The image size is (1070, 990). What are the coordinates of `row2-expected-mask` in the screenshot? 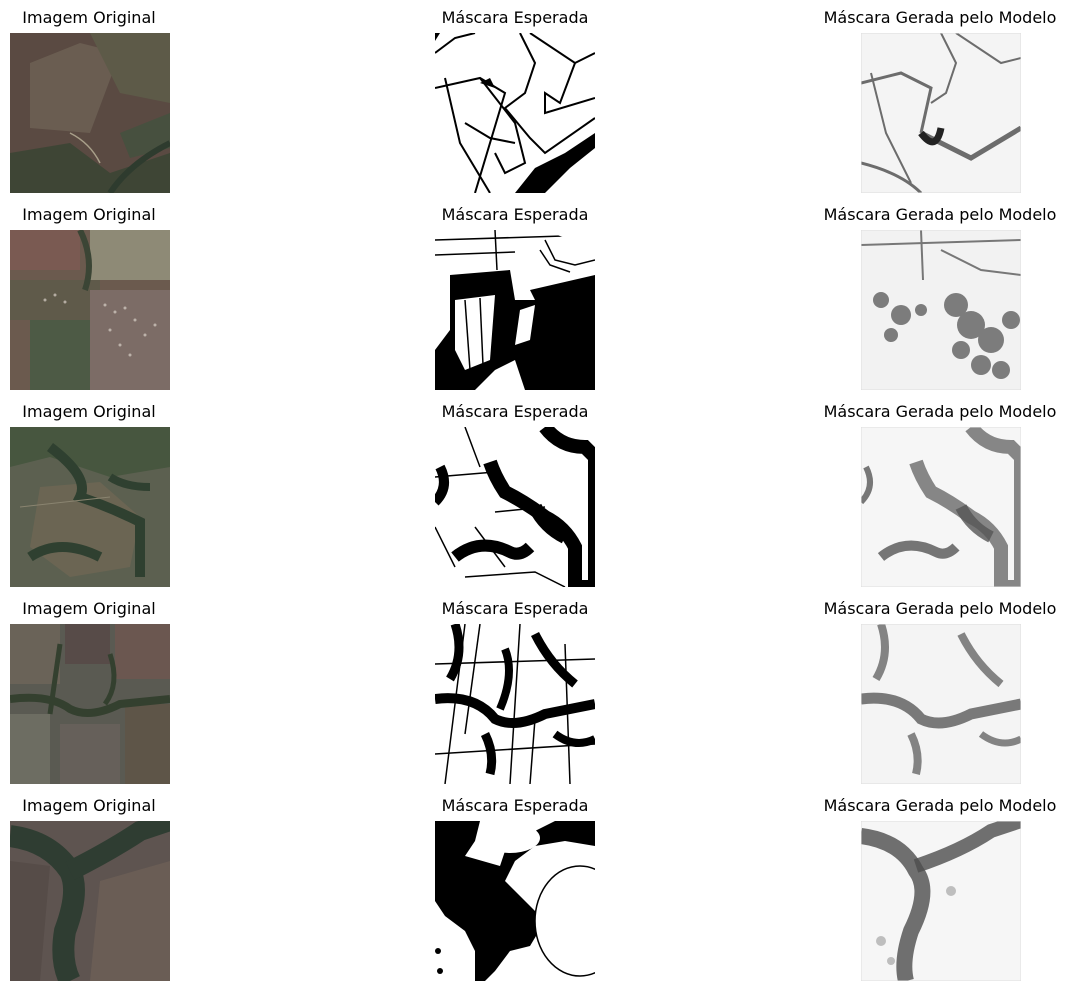 It's located at (515, 310).